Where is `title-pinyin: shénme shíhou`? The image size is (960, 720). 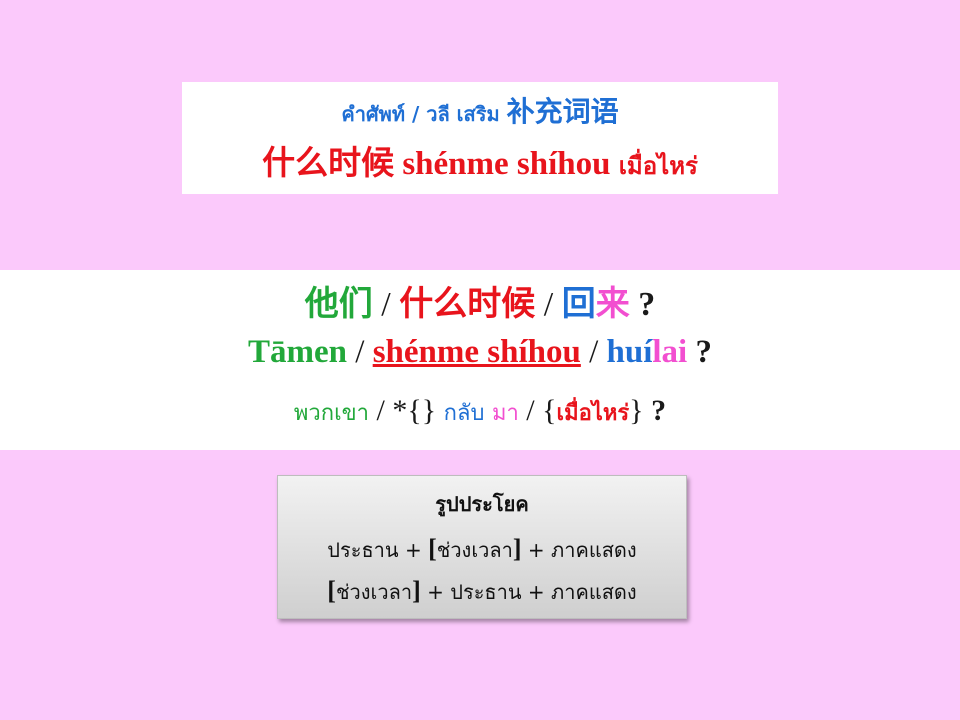 title-pinyin: shénme shíhou is located at coordinates (506, 164).